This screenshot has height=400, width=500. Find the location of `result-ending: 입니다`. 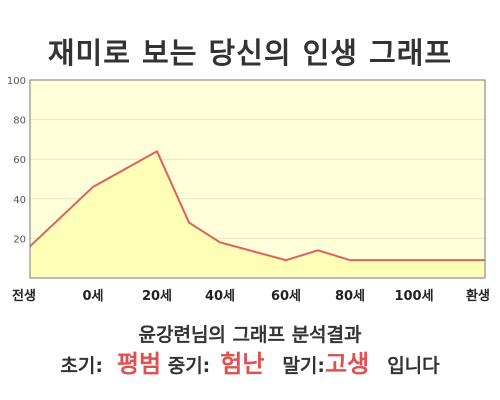

result-ending: 입니다 is located at coordinates (413, 366).